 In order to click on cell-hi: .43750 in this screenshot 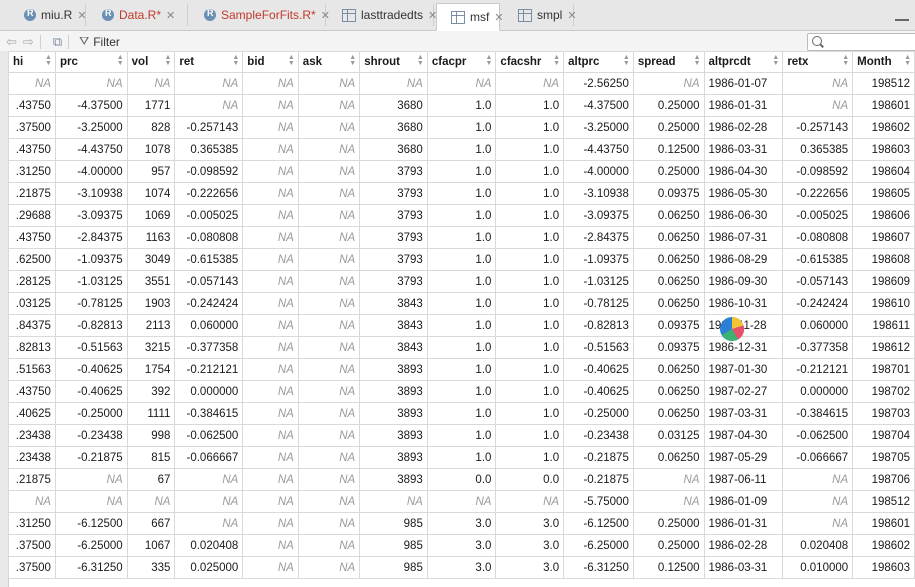, I will do `click(32, 105)`.